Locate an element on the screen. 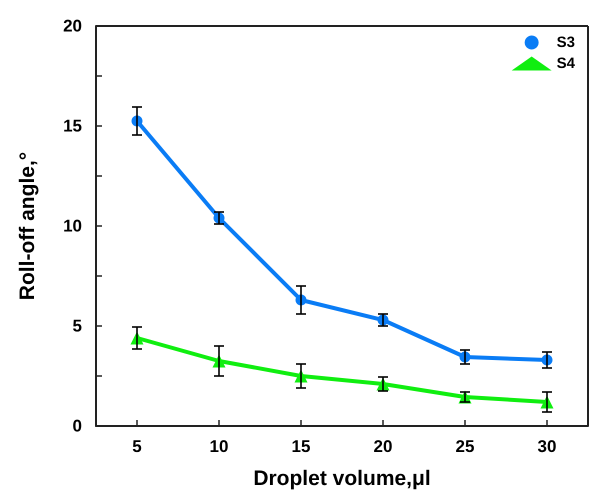 This screenshot has width=592, height=500. x-tick-label: 15 is located at coordinates (301, 446).